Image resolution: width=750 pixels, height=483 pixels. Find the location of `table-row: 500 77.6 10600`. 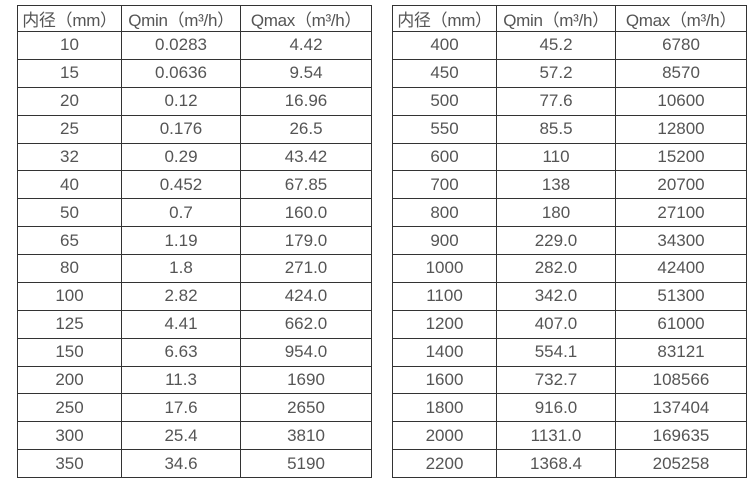

table-row: 500 77.6 10600 is located at coordinates (569, 101).